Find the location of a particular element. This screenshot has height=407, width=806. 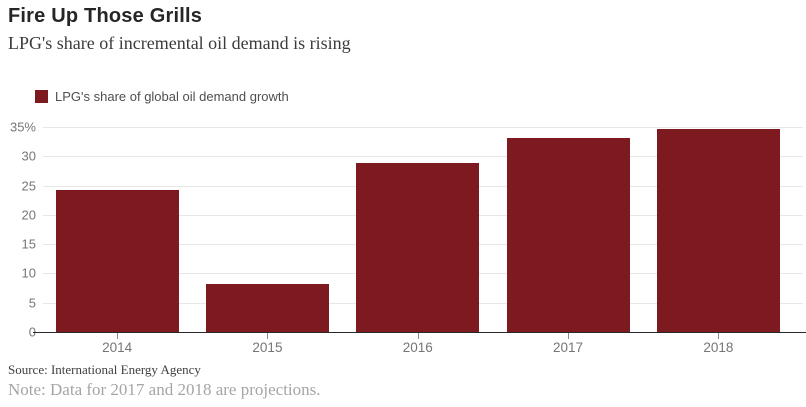

x-axis-tick-2014 is located at coordinates (118, 336).